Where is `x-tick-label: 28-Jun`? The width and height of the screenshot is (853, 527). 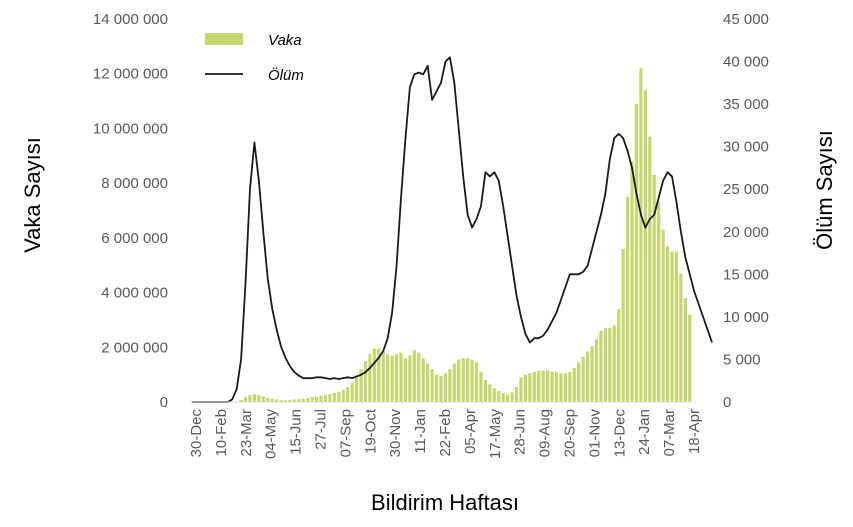
x-tick-label: 28-Jun is located at coordinates (520, 432).